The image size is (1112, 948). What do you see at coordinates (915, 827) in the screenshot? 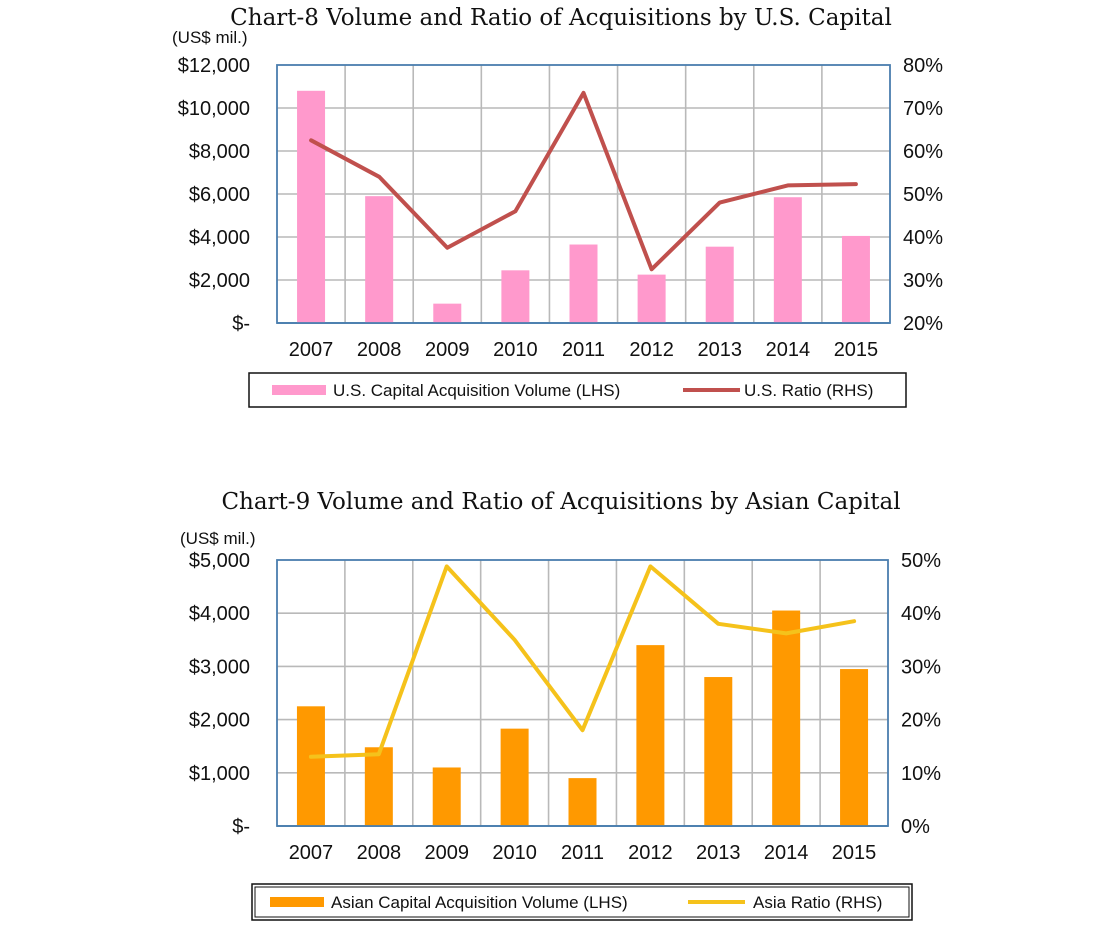
I see `chart-9-right-tick-label: 0%` at bounding box center [915, 827].